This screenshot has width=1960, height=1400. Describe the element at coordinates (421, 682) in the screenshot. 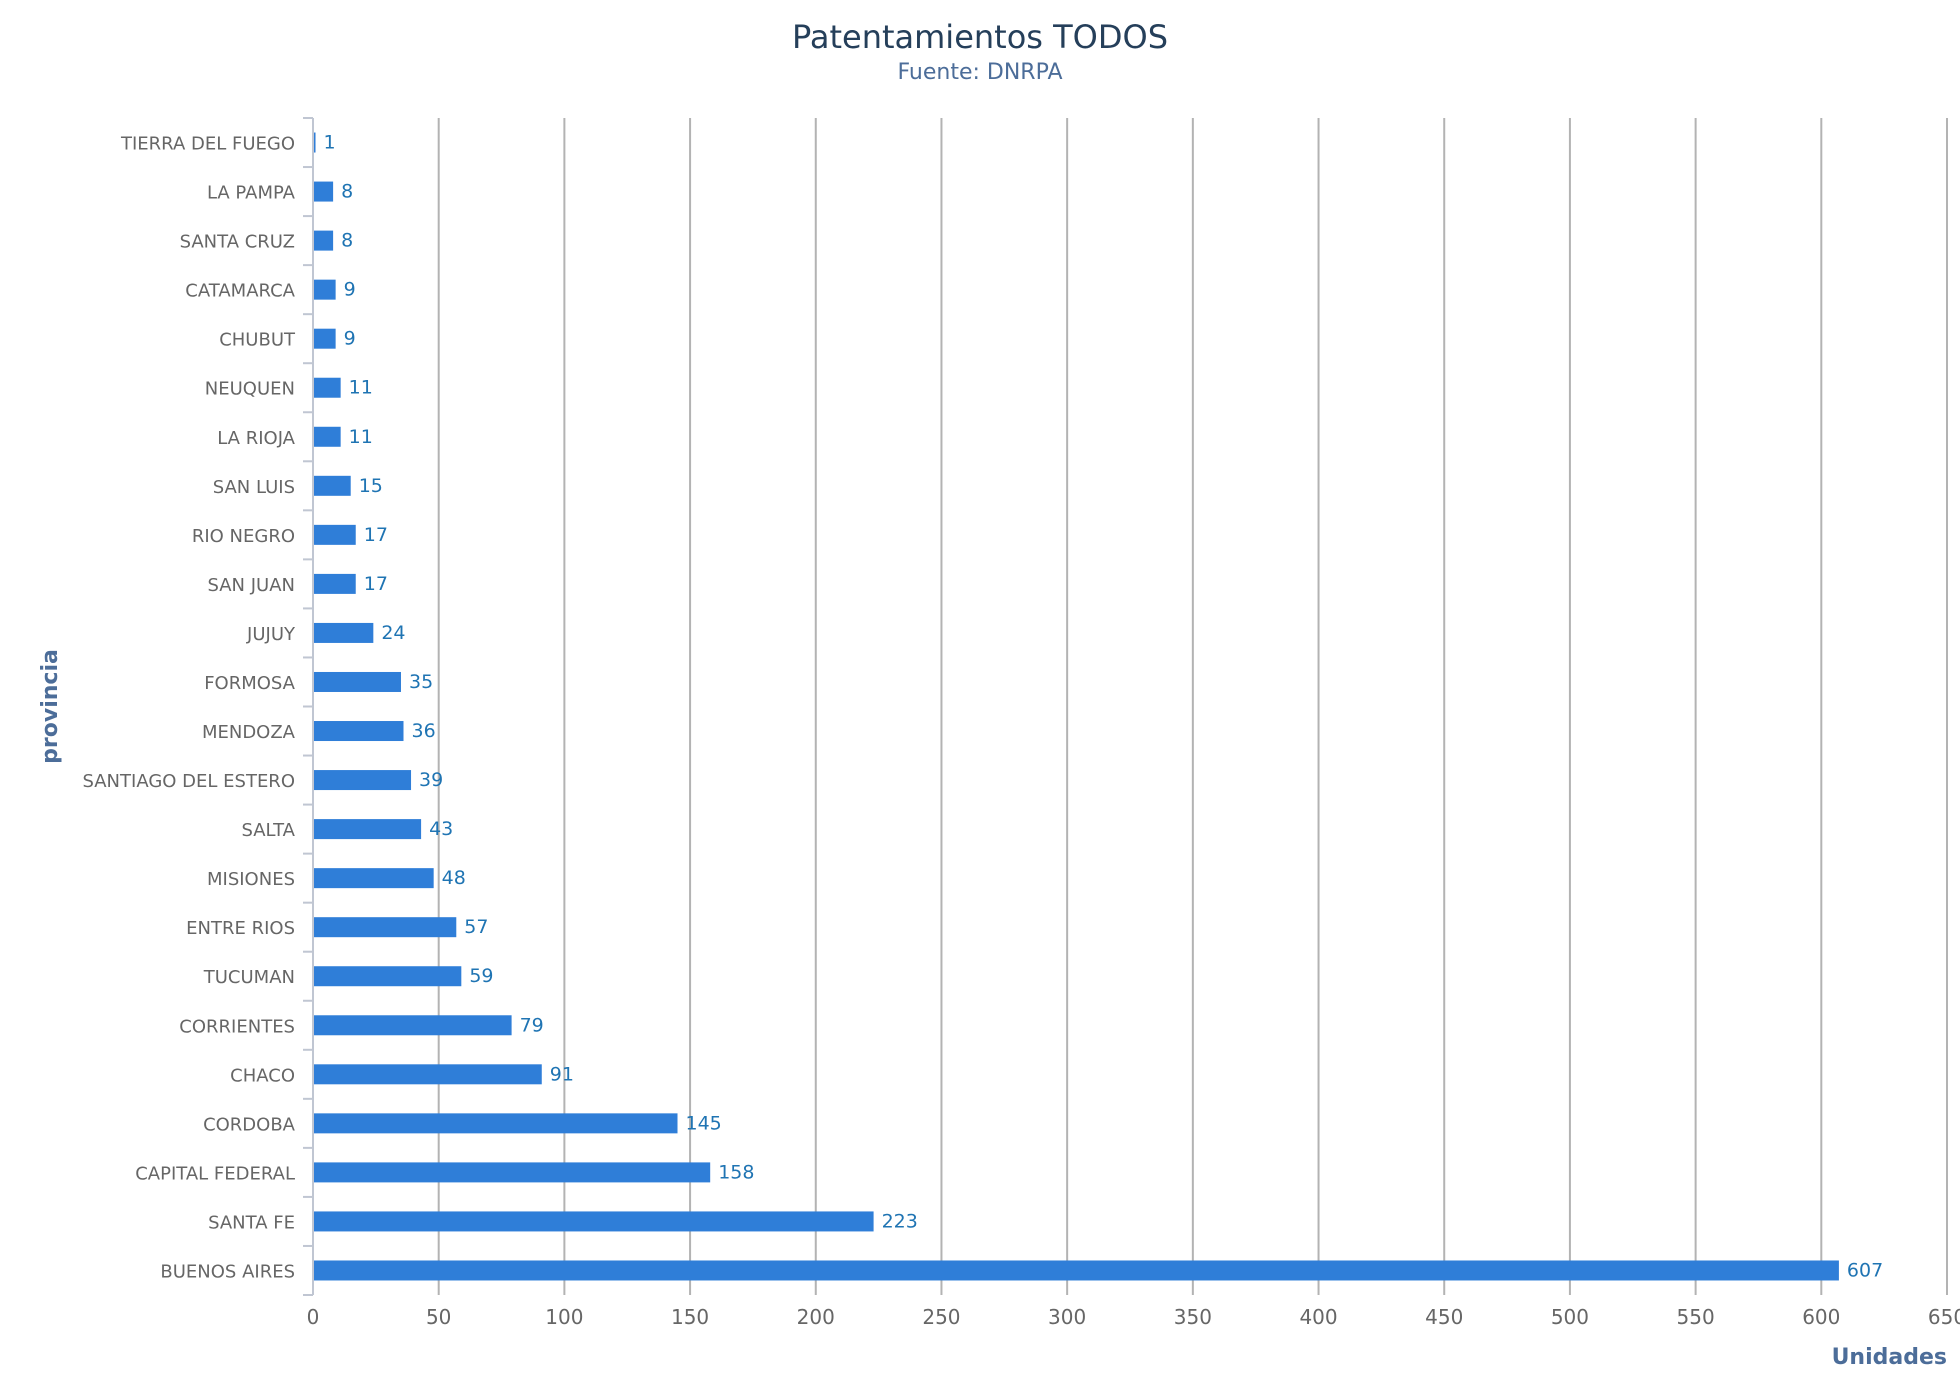

I see `data-label: 35` at that location.